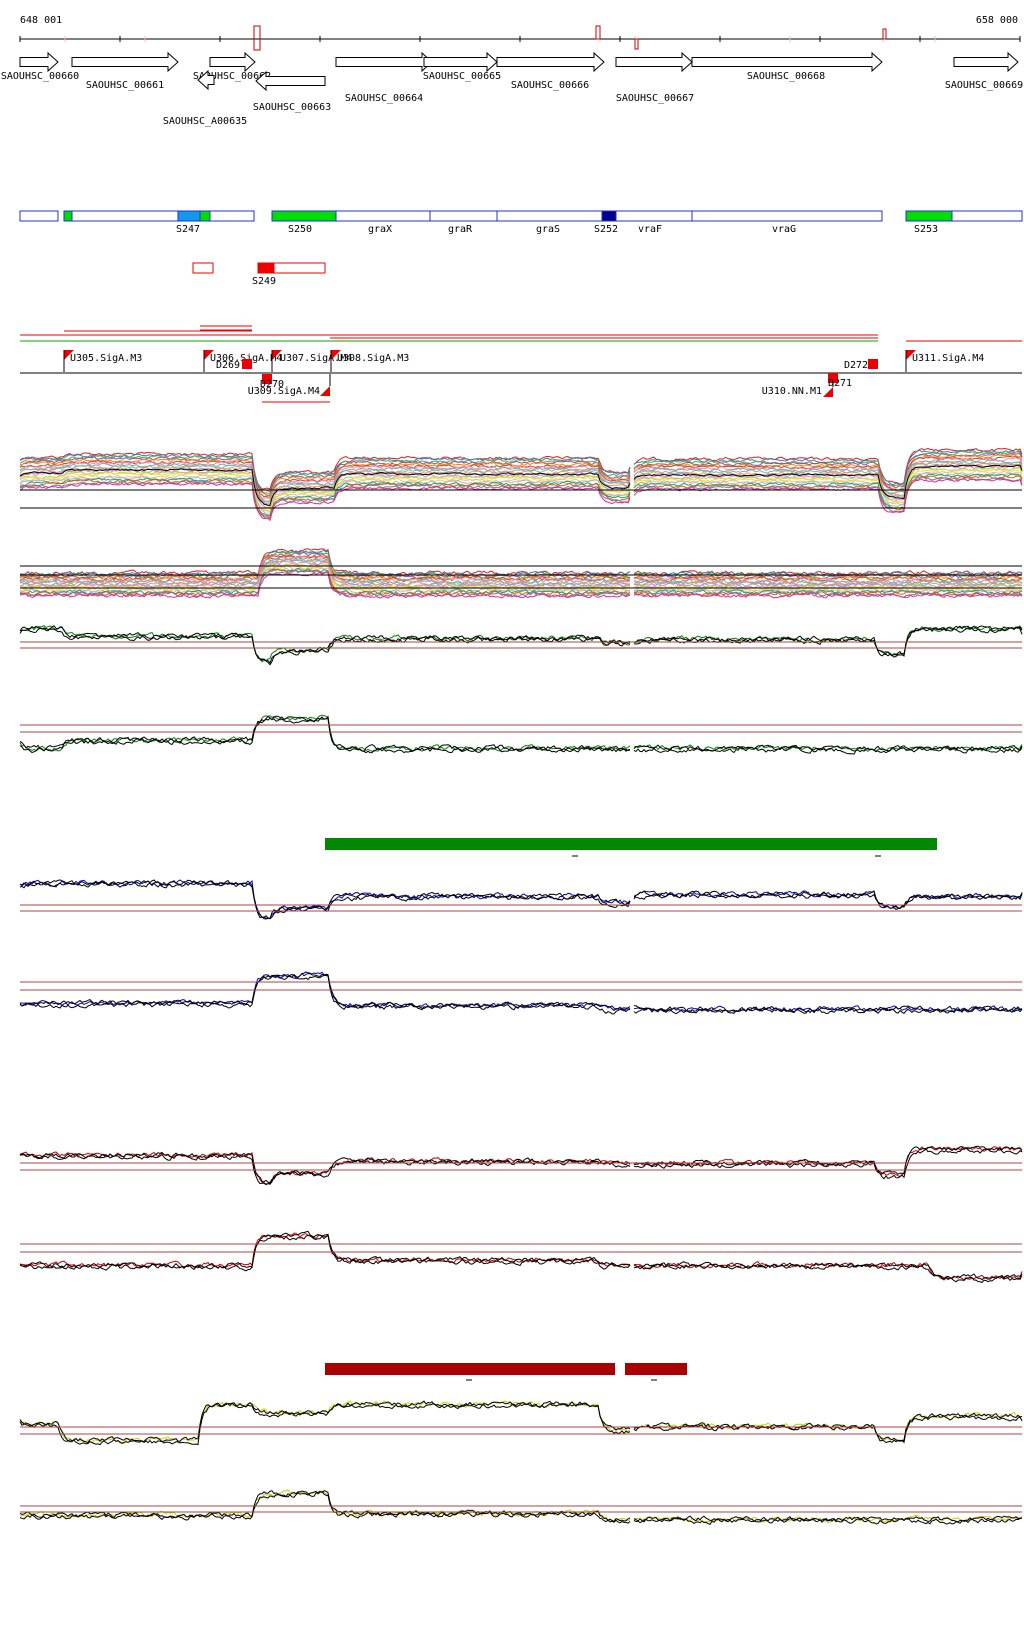  Describe the element at coordinates (284, 391) in the screenshot. I see `promoter-label: U309.SigA.M4` at that location.